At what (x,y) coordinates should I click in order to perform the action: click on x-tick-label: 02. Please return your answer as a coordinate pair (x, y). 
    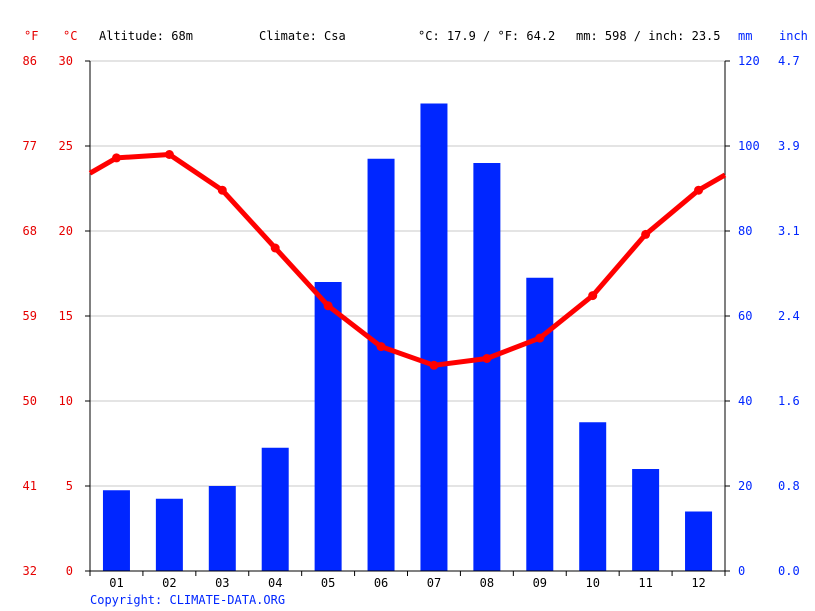
    Looking at the image, I should click on (169, 583).